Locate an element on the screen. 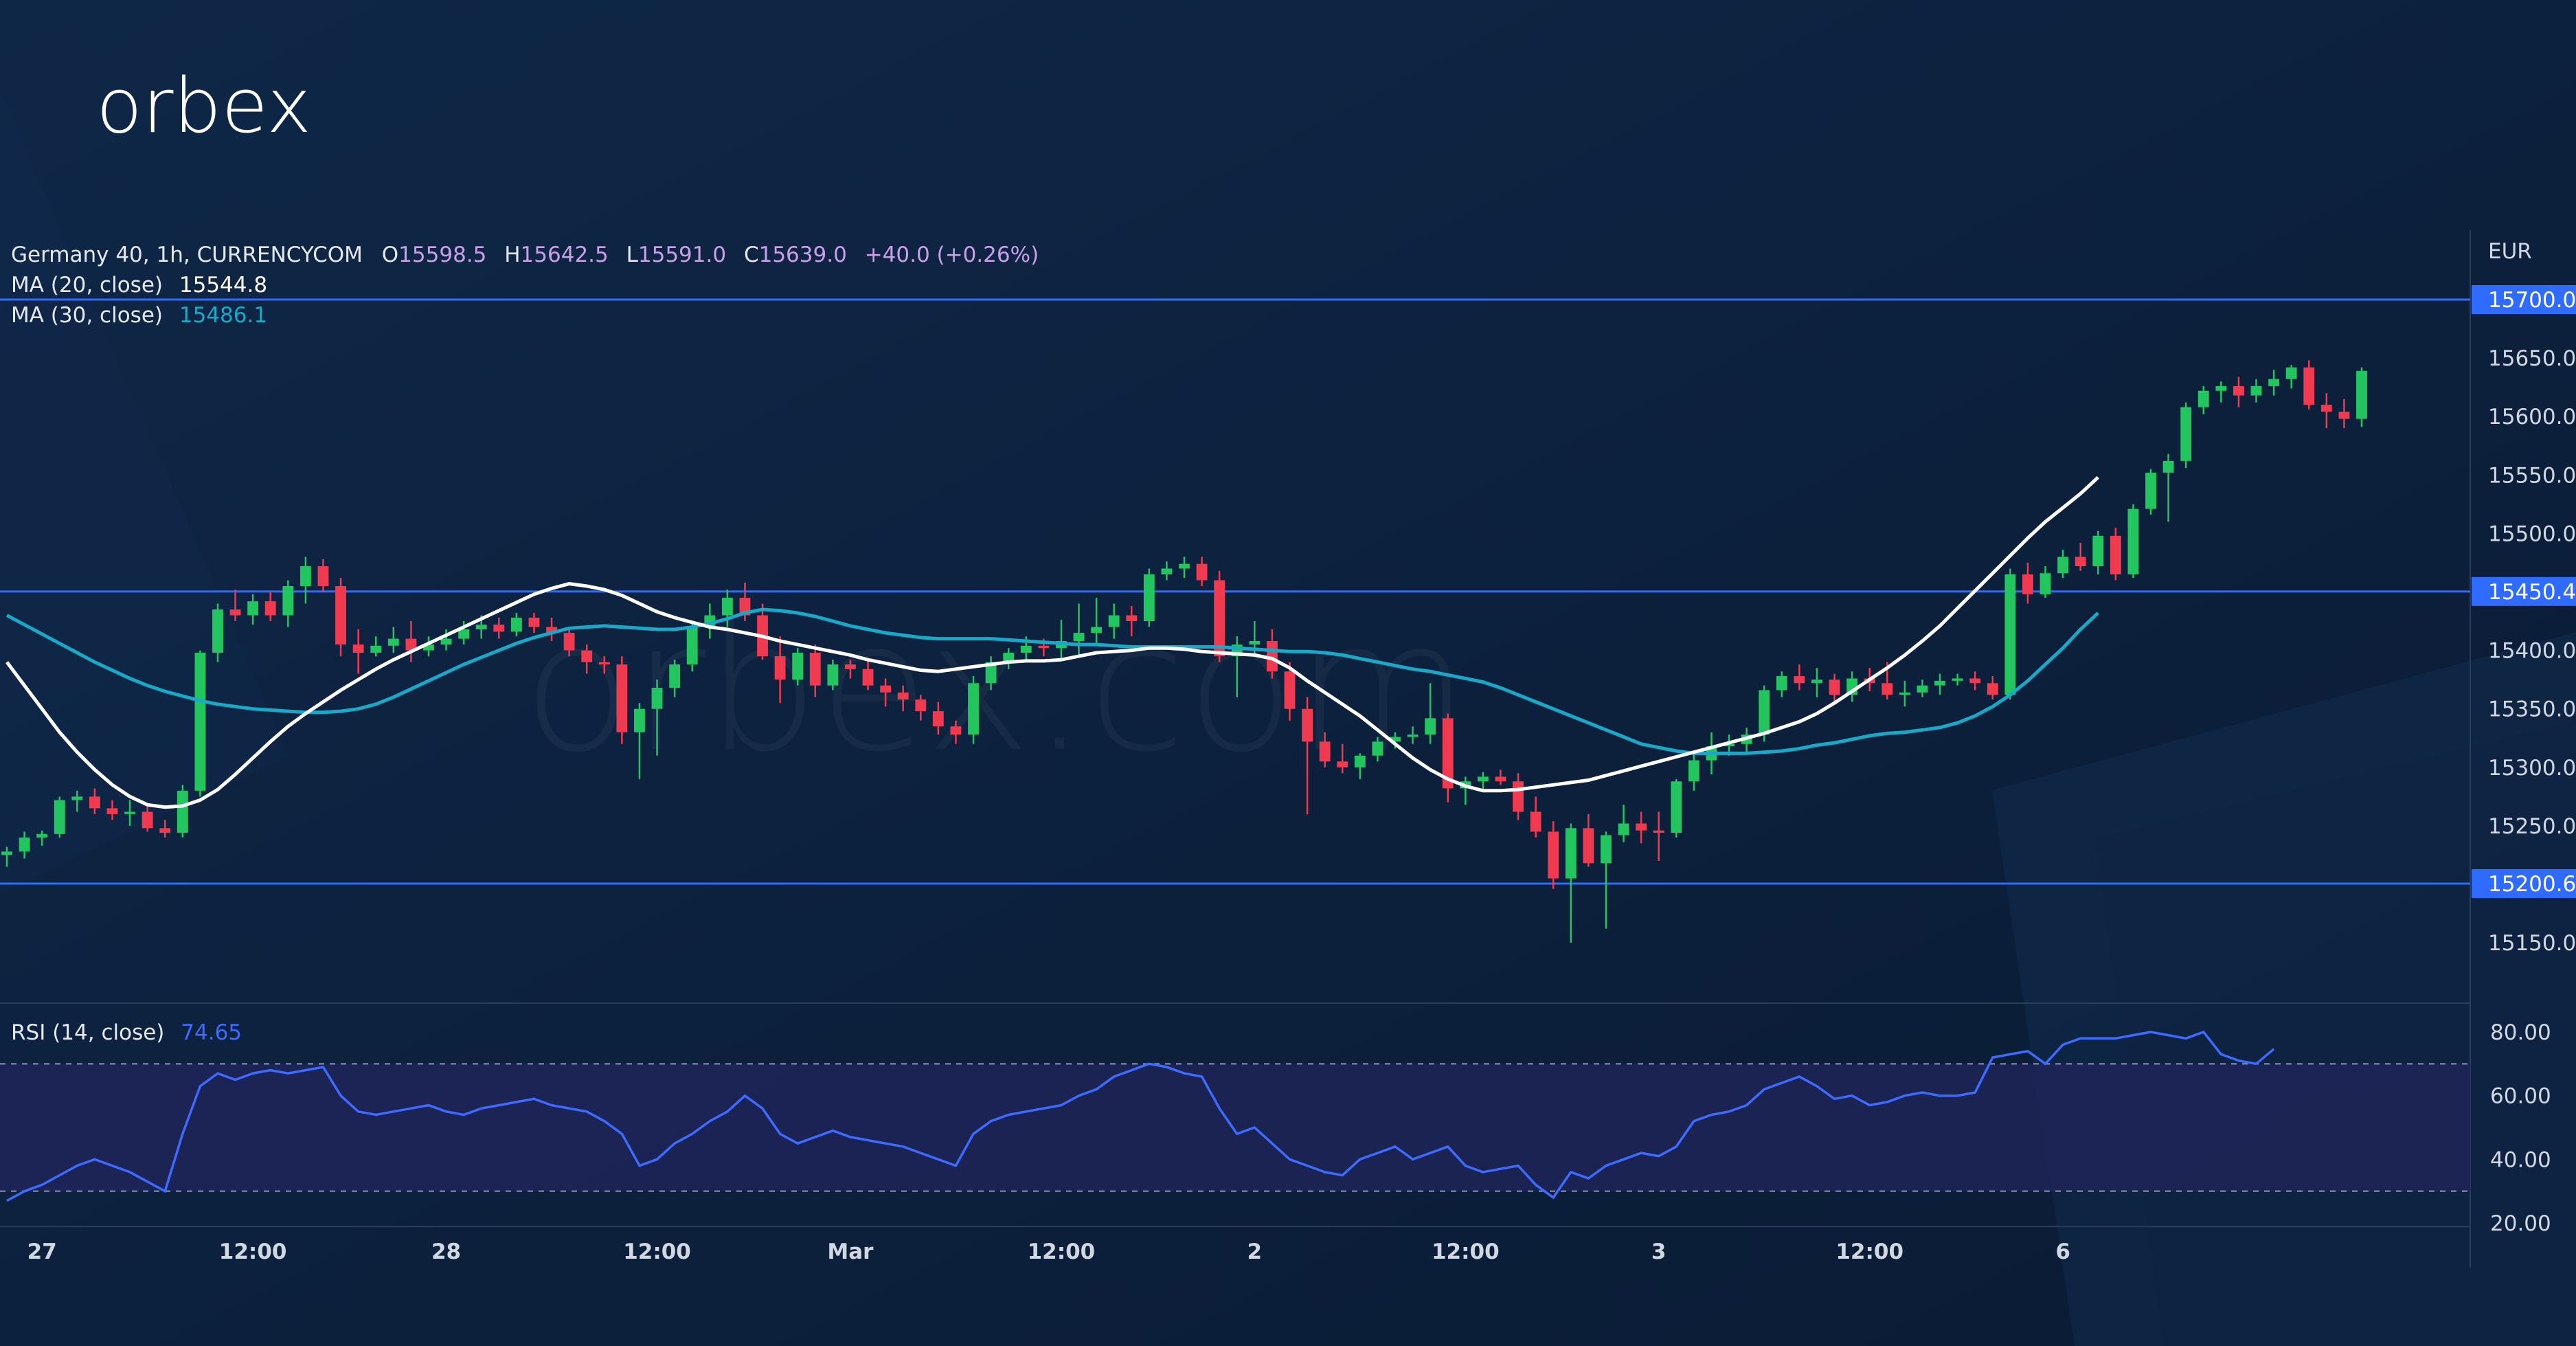 The width and height of the screenshot is (2576, 1346). ma20-legend: MA (20, close) 15544.8 is located at coordinates (139, 285).